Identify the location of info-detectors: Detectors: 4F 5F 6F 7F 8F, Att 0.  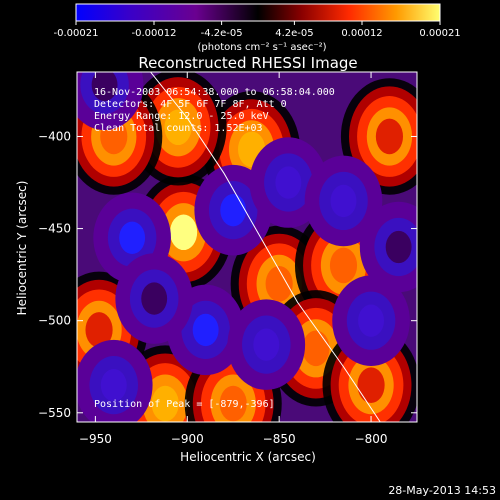
(190, 104).